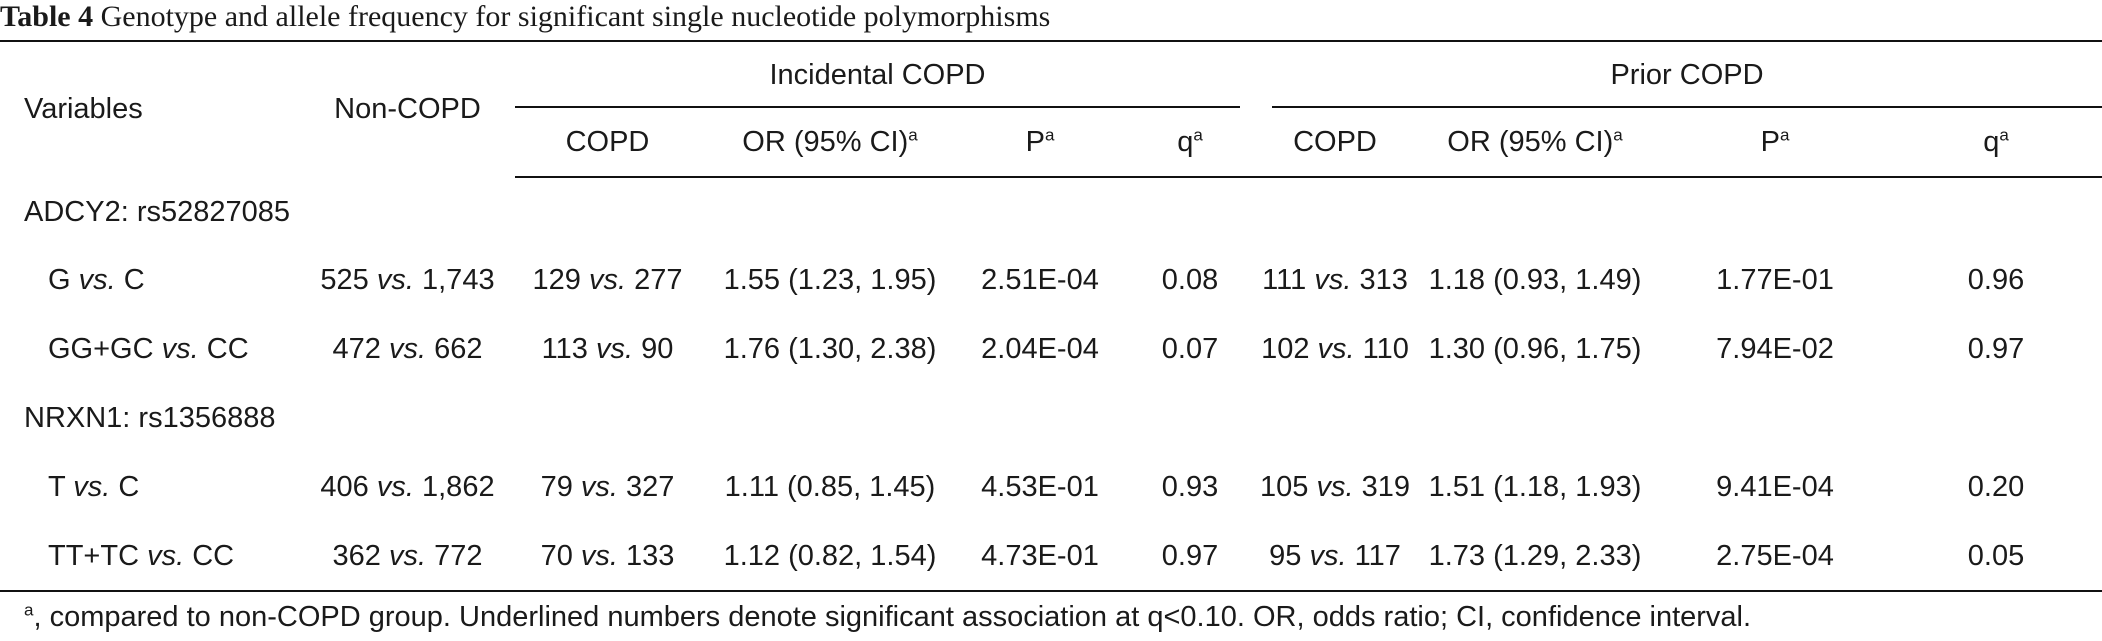 The width and height of the screenshot is (2102, 641). Describe the element at coordinates (407, 109) in the screenshot. I see `header-non-copd: Non-COPD` at that location.